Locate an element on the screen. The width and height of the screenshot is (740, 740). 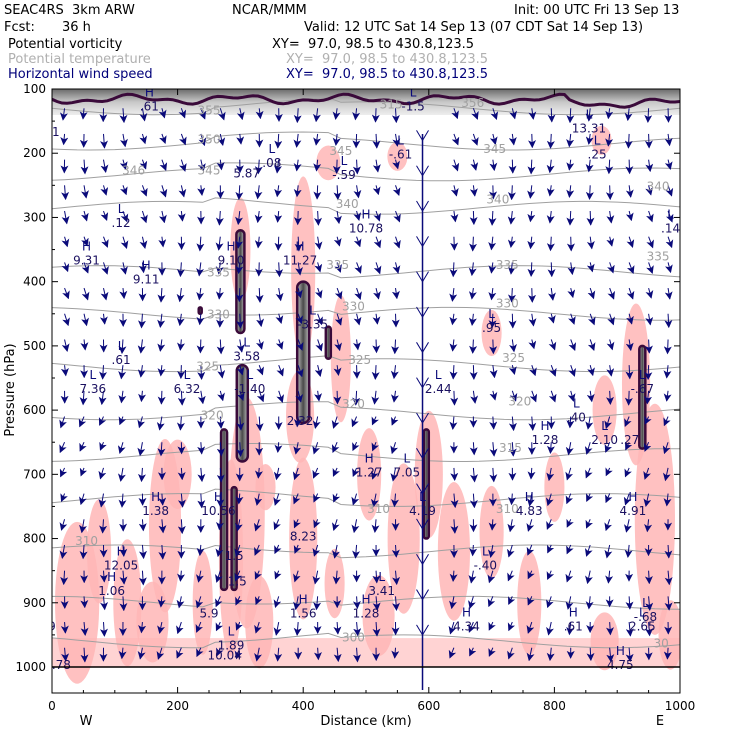
theta-label: 300 is located at coordinates (353, 637).